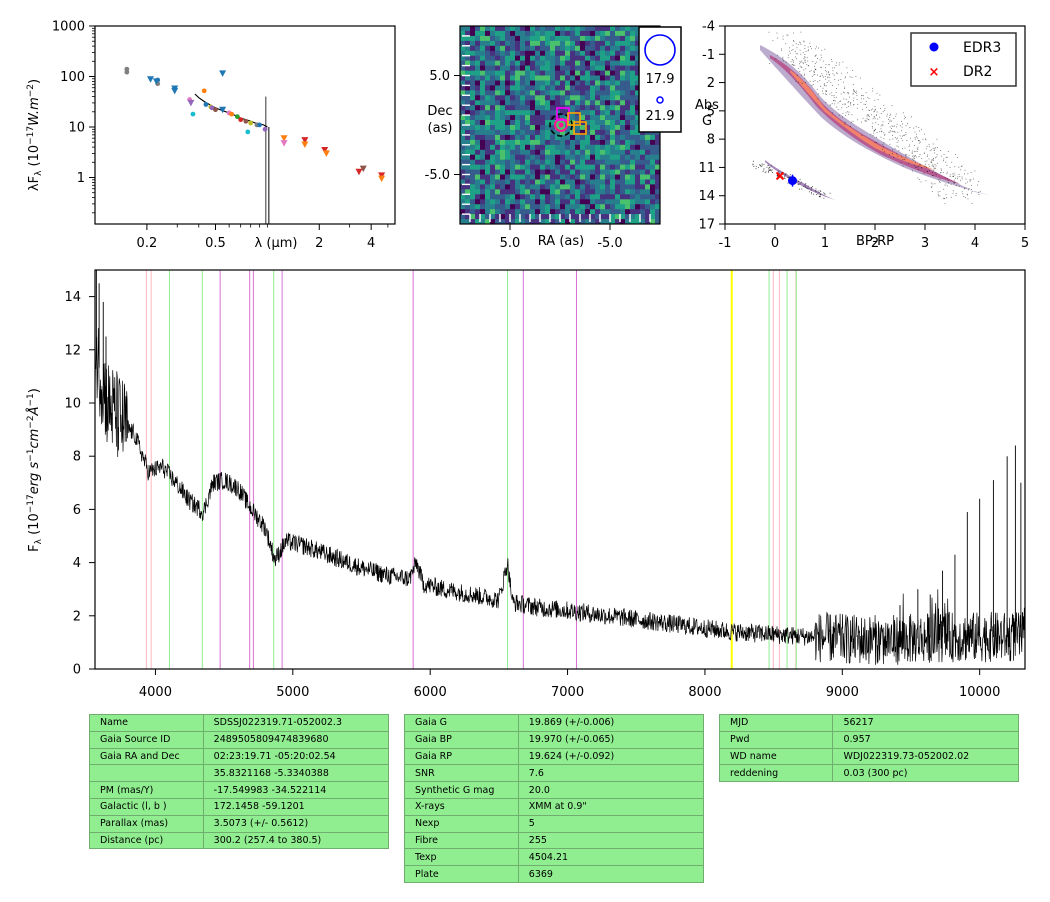  Describe the element at coordinates (975, 243) in the screenshot. I see `hr-x-tick-label: 4` at that location.